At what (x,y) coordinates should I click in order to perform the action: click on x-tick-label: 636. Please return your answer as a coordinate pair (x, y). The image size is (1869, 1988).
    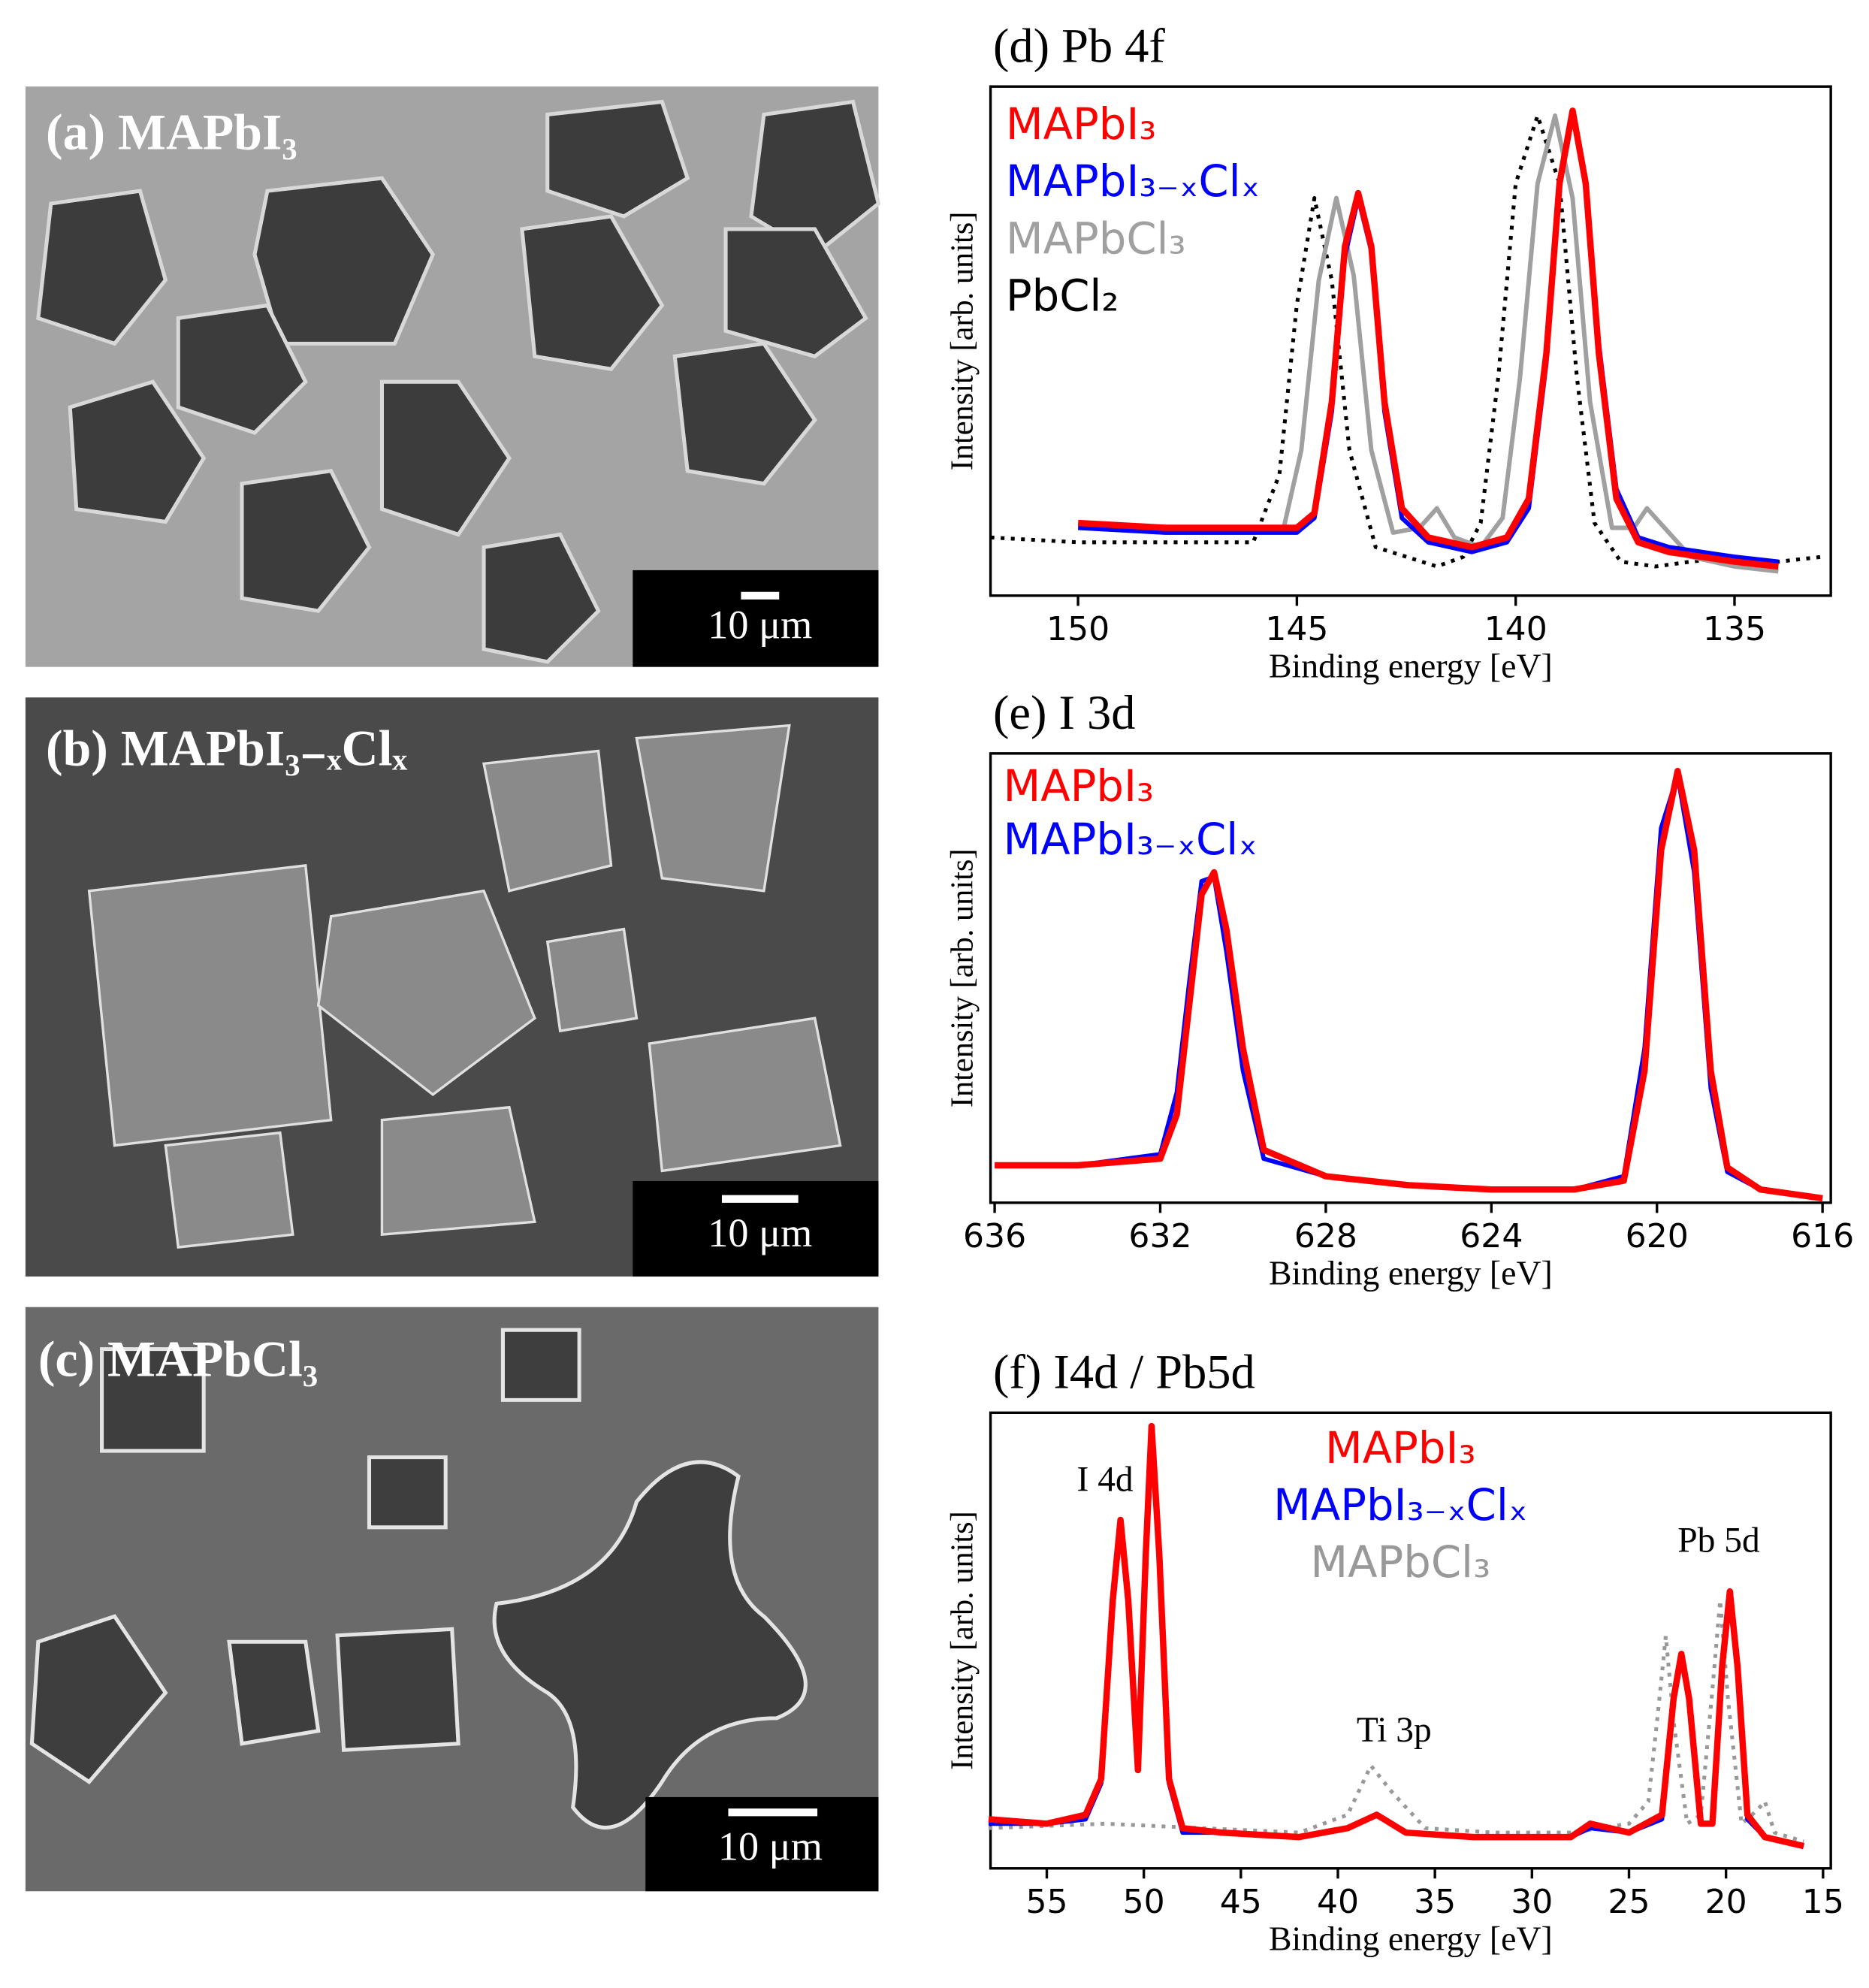
    Looking at the image, I should click on (994, 1236).